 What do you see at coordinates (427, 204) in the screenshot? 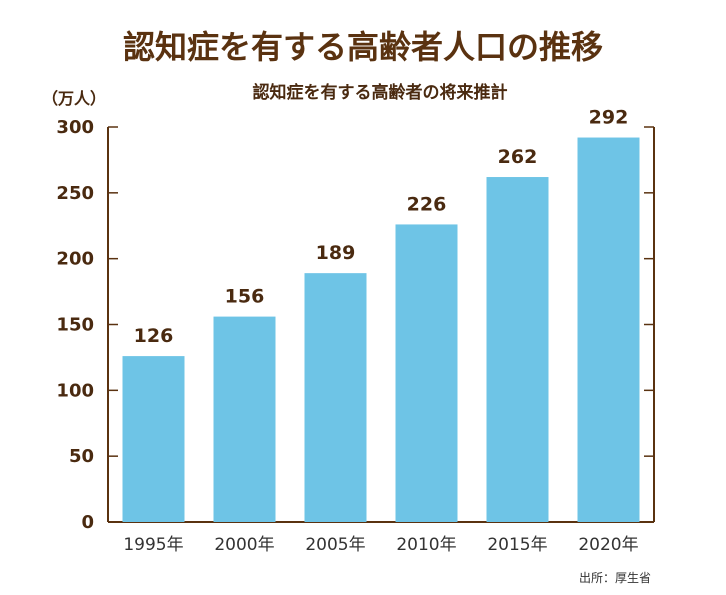
I see `bar-value-label: 226` at bounding box center [427, 204].